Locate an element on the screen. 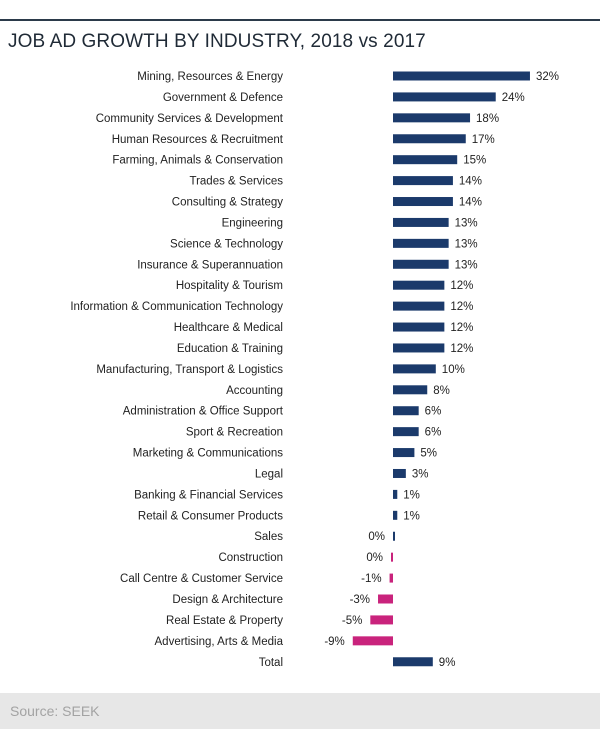  value-label-advertising-arts-and-media: -9% is located at coordinates (334, 642).